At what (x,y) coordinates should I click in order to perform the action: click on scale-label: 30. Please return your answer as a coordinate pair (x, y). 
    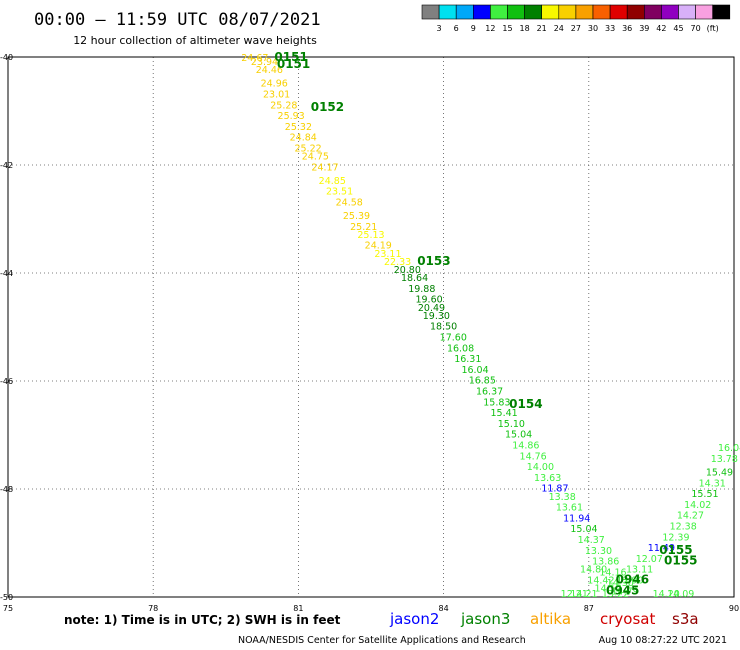
    Looking at the image, I should click on (593, 28).